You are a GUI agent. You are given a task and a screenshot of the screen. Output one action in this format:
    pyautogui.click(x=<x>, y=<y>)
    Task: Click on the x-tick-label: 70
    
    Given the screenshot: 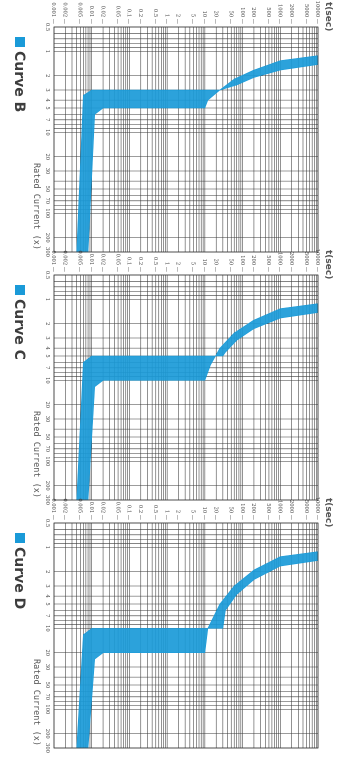 What is the action you would take?
    pyautogui.click(x=47, y=697)
    